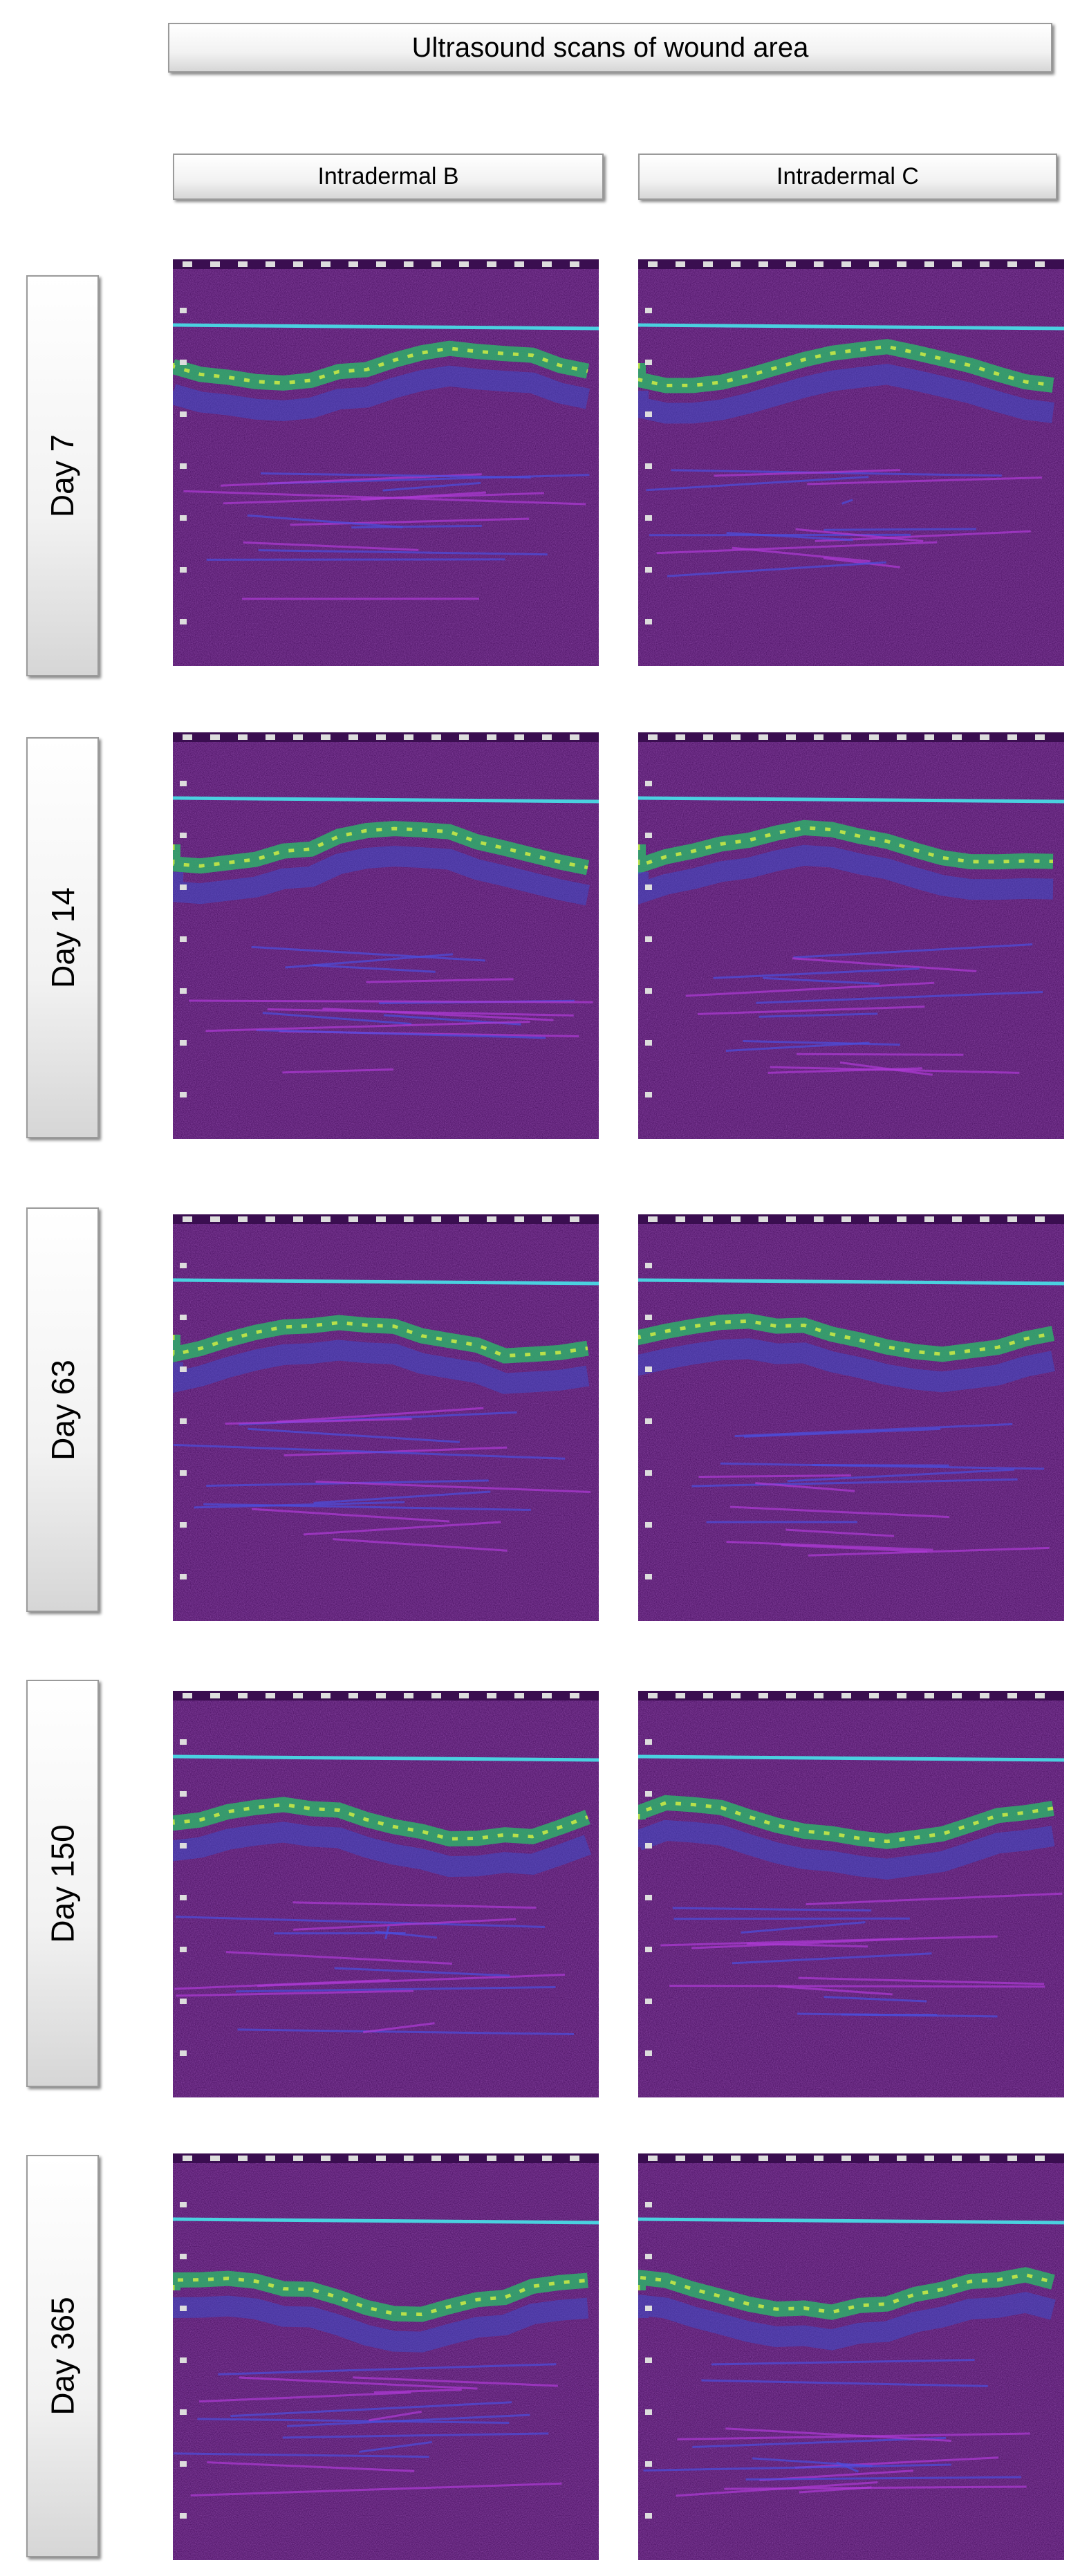 Image resolution: width=1089 pixels, height=2576 pixels. I want to click on row-header: Day 150, so click(62, 1883).